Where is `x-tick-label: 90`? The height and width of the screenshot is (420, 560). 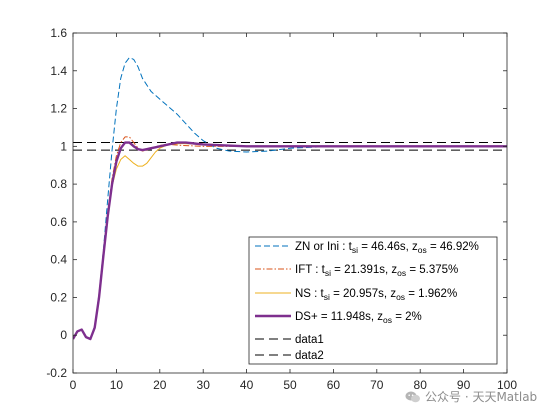 x-tick-label: 90 is located at coordinates (464, 385).